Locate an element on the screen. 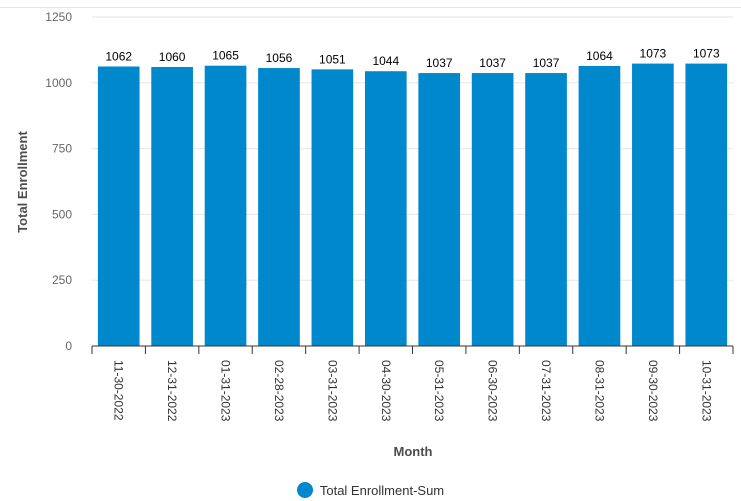  legend: Total Enrollment-Sum is located at coordinates (370, 490).